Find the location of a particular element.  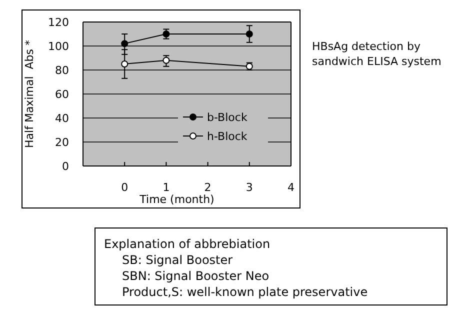

y-axis-title: Half Maximal Abs * is located at coordinates (29, 94).